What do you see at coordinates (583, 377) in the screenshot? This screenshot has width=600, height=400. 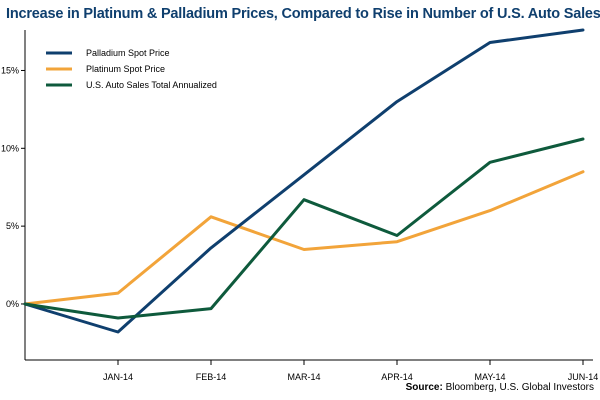 I see `x-tick-label: JUN-14` at bounding box center [583, 377].